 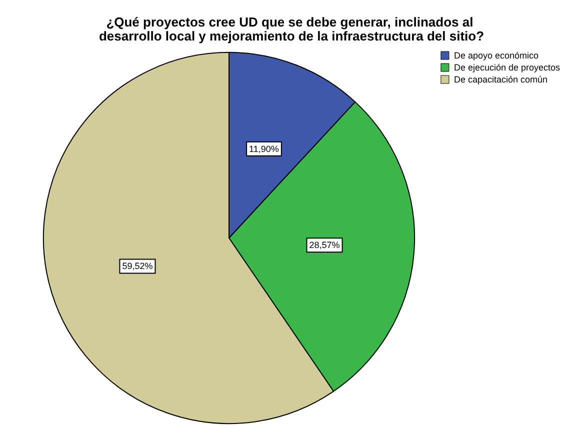 What do you see at coordinates (507, 67) in the screenshot?
I see `legend-label: De ejecución de proyectos` at bounding box center [507, 67].